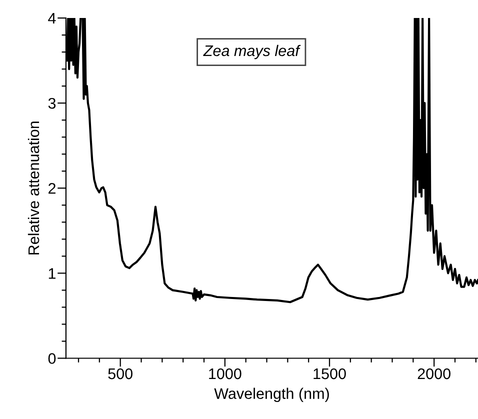 Image resolution: width=478 pixels, height=419 pixels. I want to click on x-tick-label: 1500, so click(330, 374).